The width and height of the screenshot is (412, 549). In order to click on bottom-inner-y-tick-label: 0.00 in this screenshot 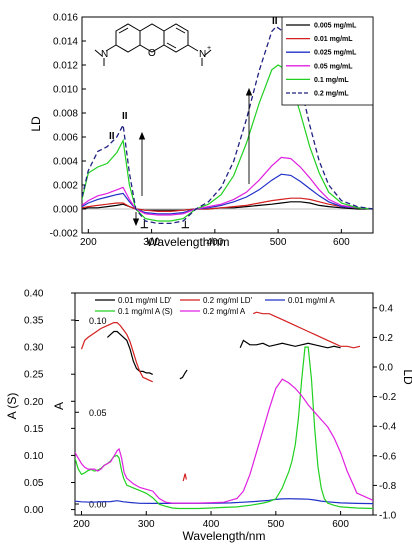, I will do `click(98, 504)`.